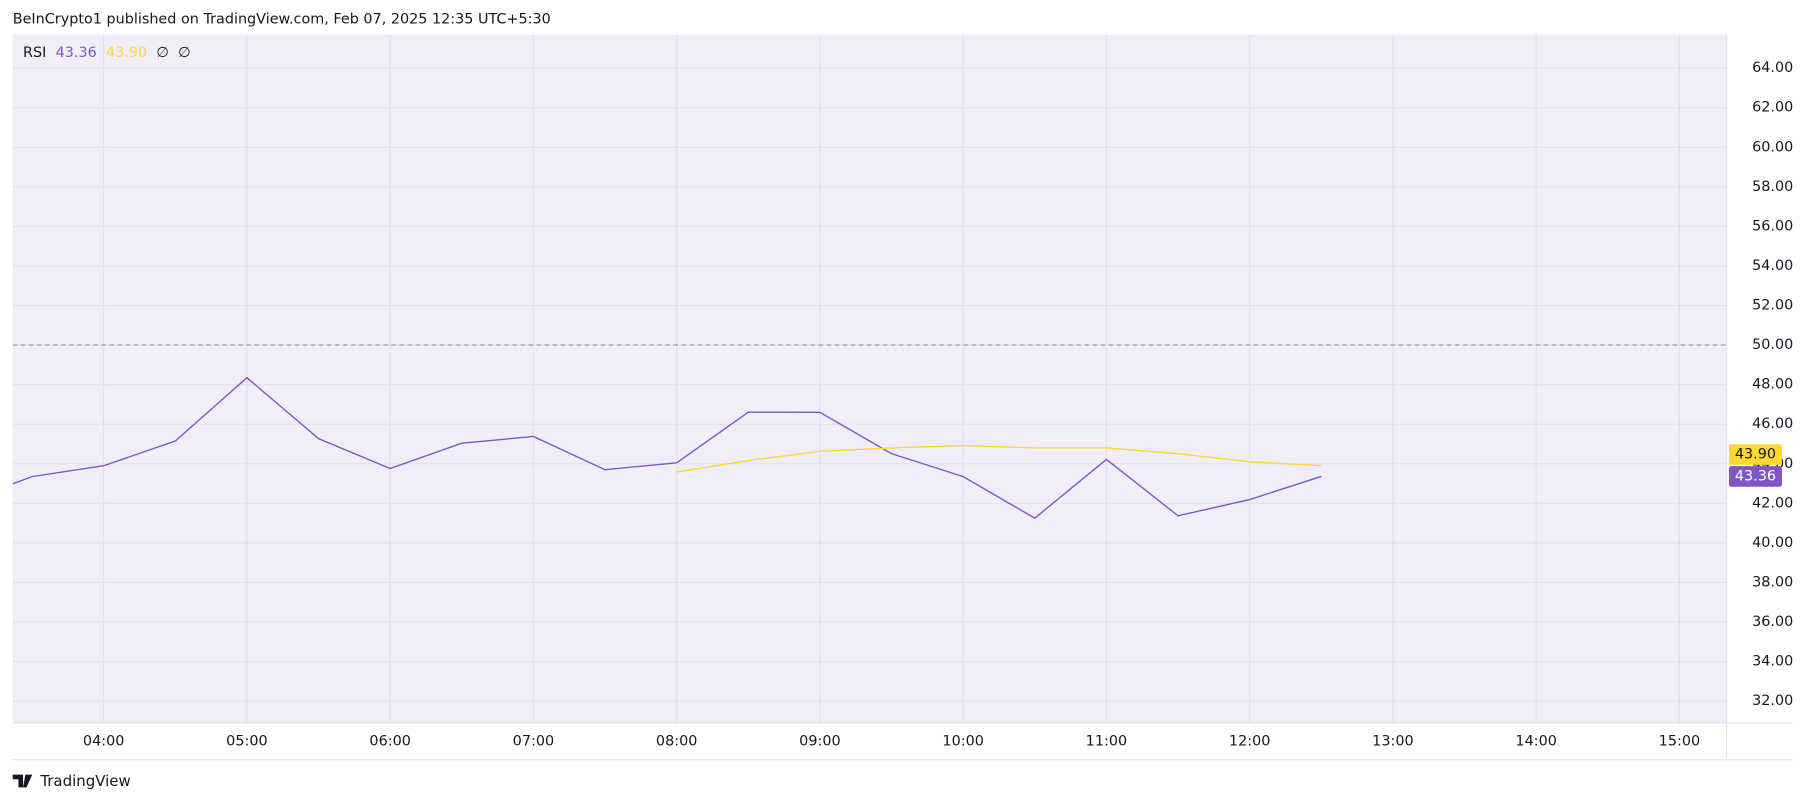 The image size is (1805, 807). What do you see at coordinates (1249, 741) in the screenshot?
I see `x-tick-label: 12:00` at bounding box center [1249, 741].